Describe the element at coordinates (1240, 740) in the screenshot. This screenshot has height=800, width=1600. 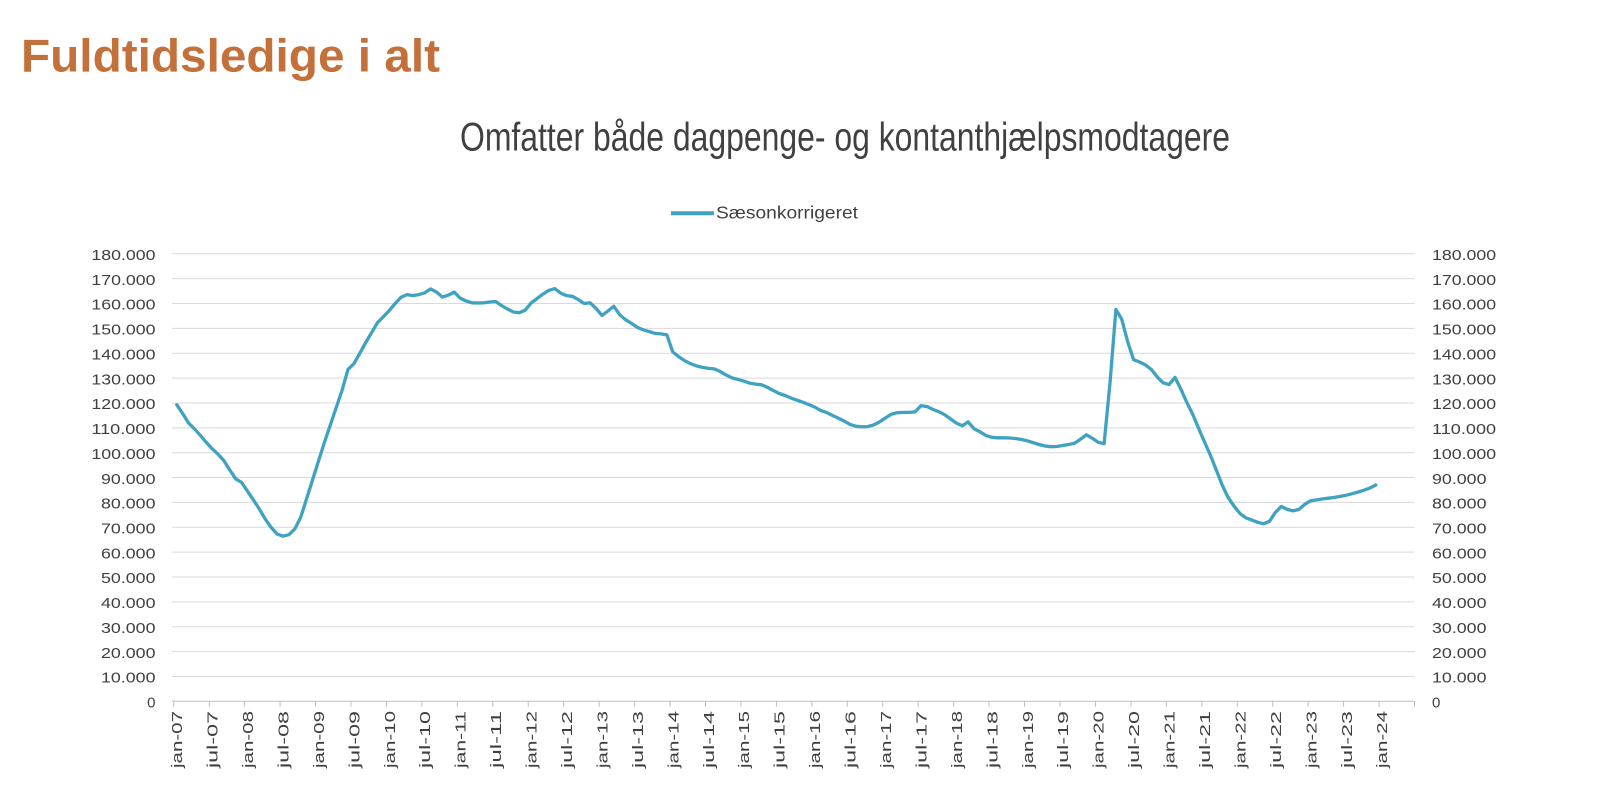
I see `svg-text: jan-22` at that location.